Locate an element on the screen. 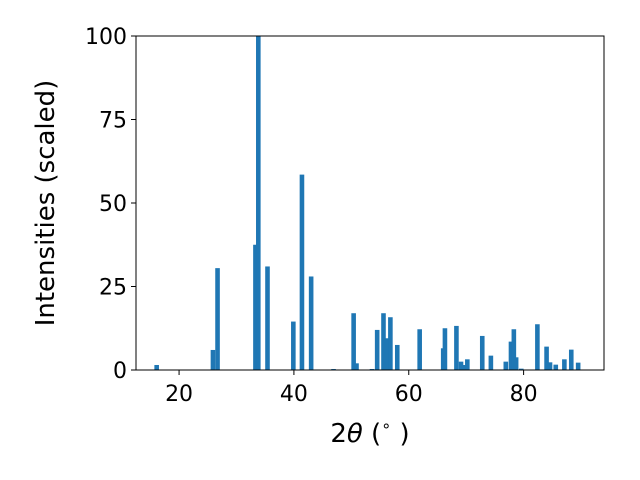 This screenshot has height=480, width=640. y-tick-label: 75 is located at coordinates (113, 121).